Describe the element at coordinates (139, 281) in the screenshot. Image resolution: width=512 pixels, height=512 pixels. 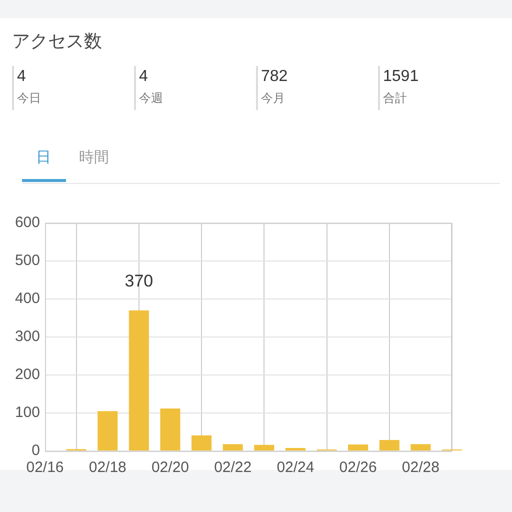
I see `data-label: 370` at that location.